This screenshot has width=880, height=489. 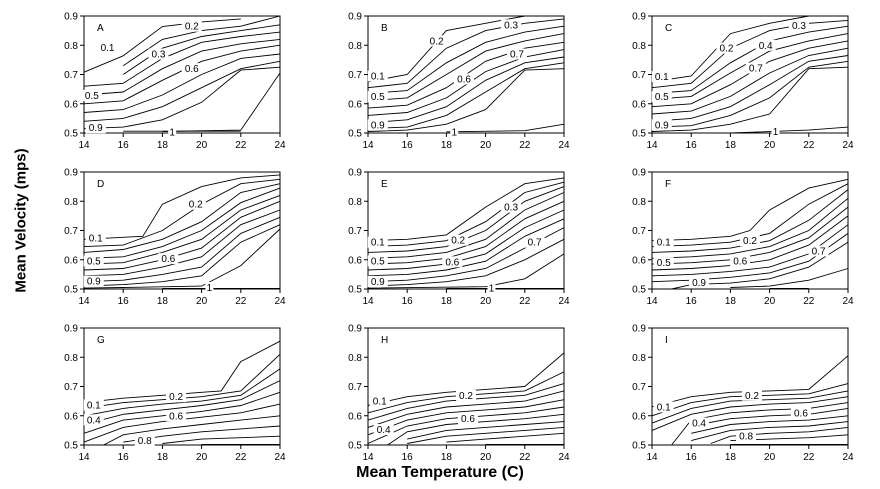 What do you see at coordinates (71, 104) in the screenshot?
I see `y-tick-label: 0.6` at bounding box center [71, 104].